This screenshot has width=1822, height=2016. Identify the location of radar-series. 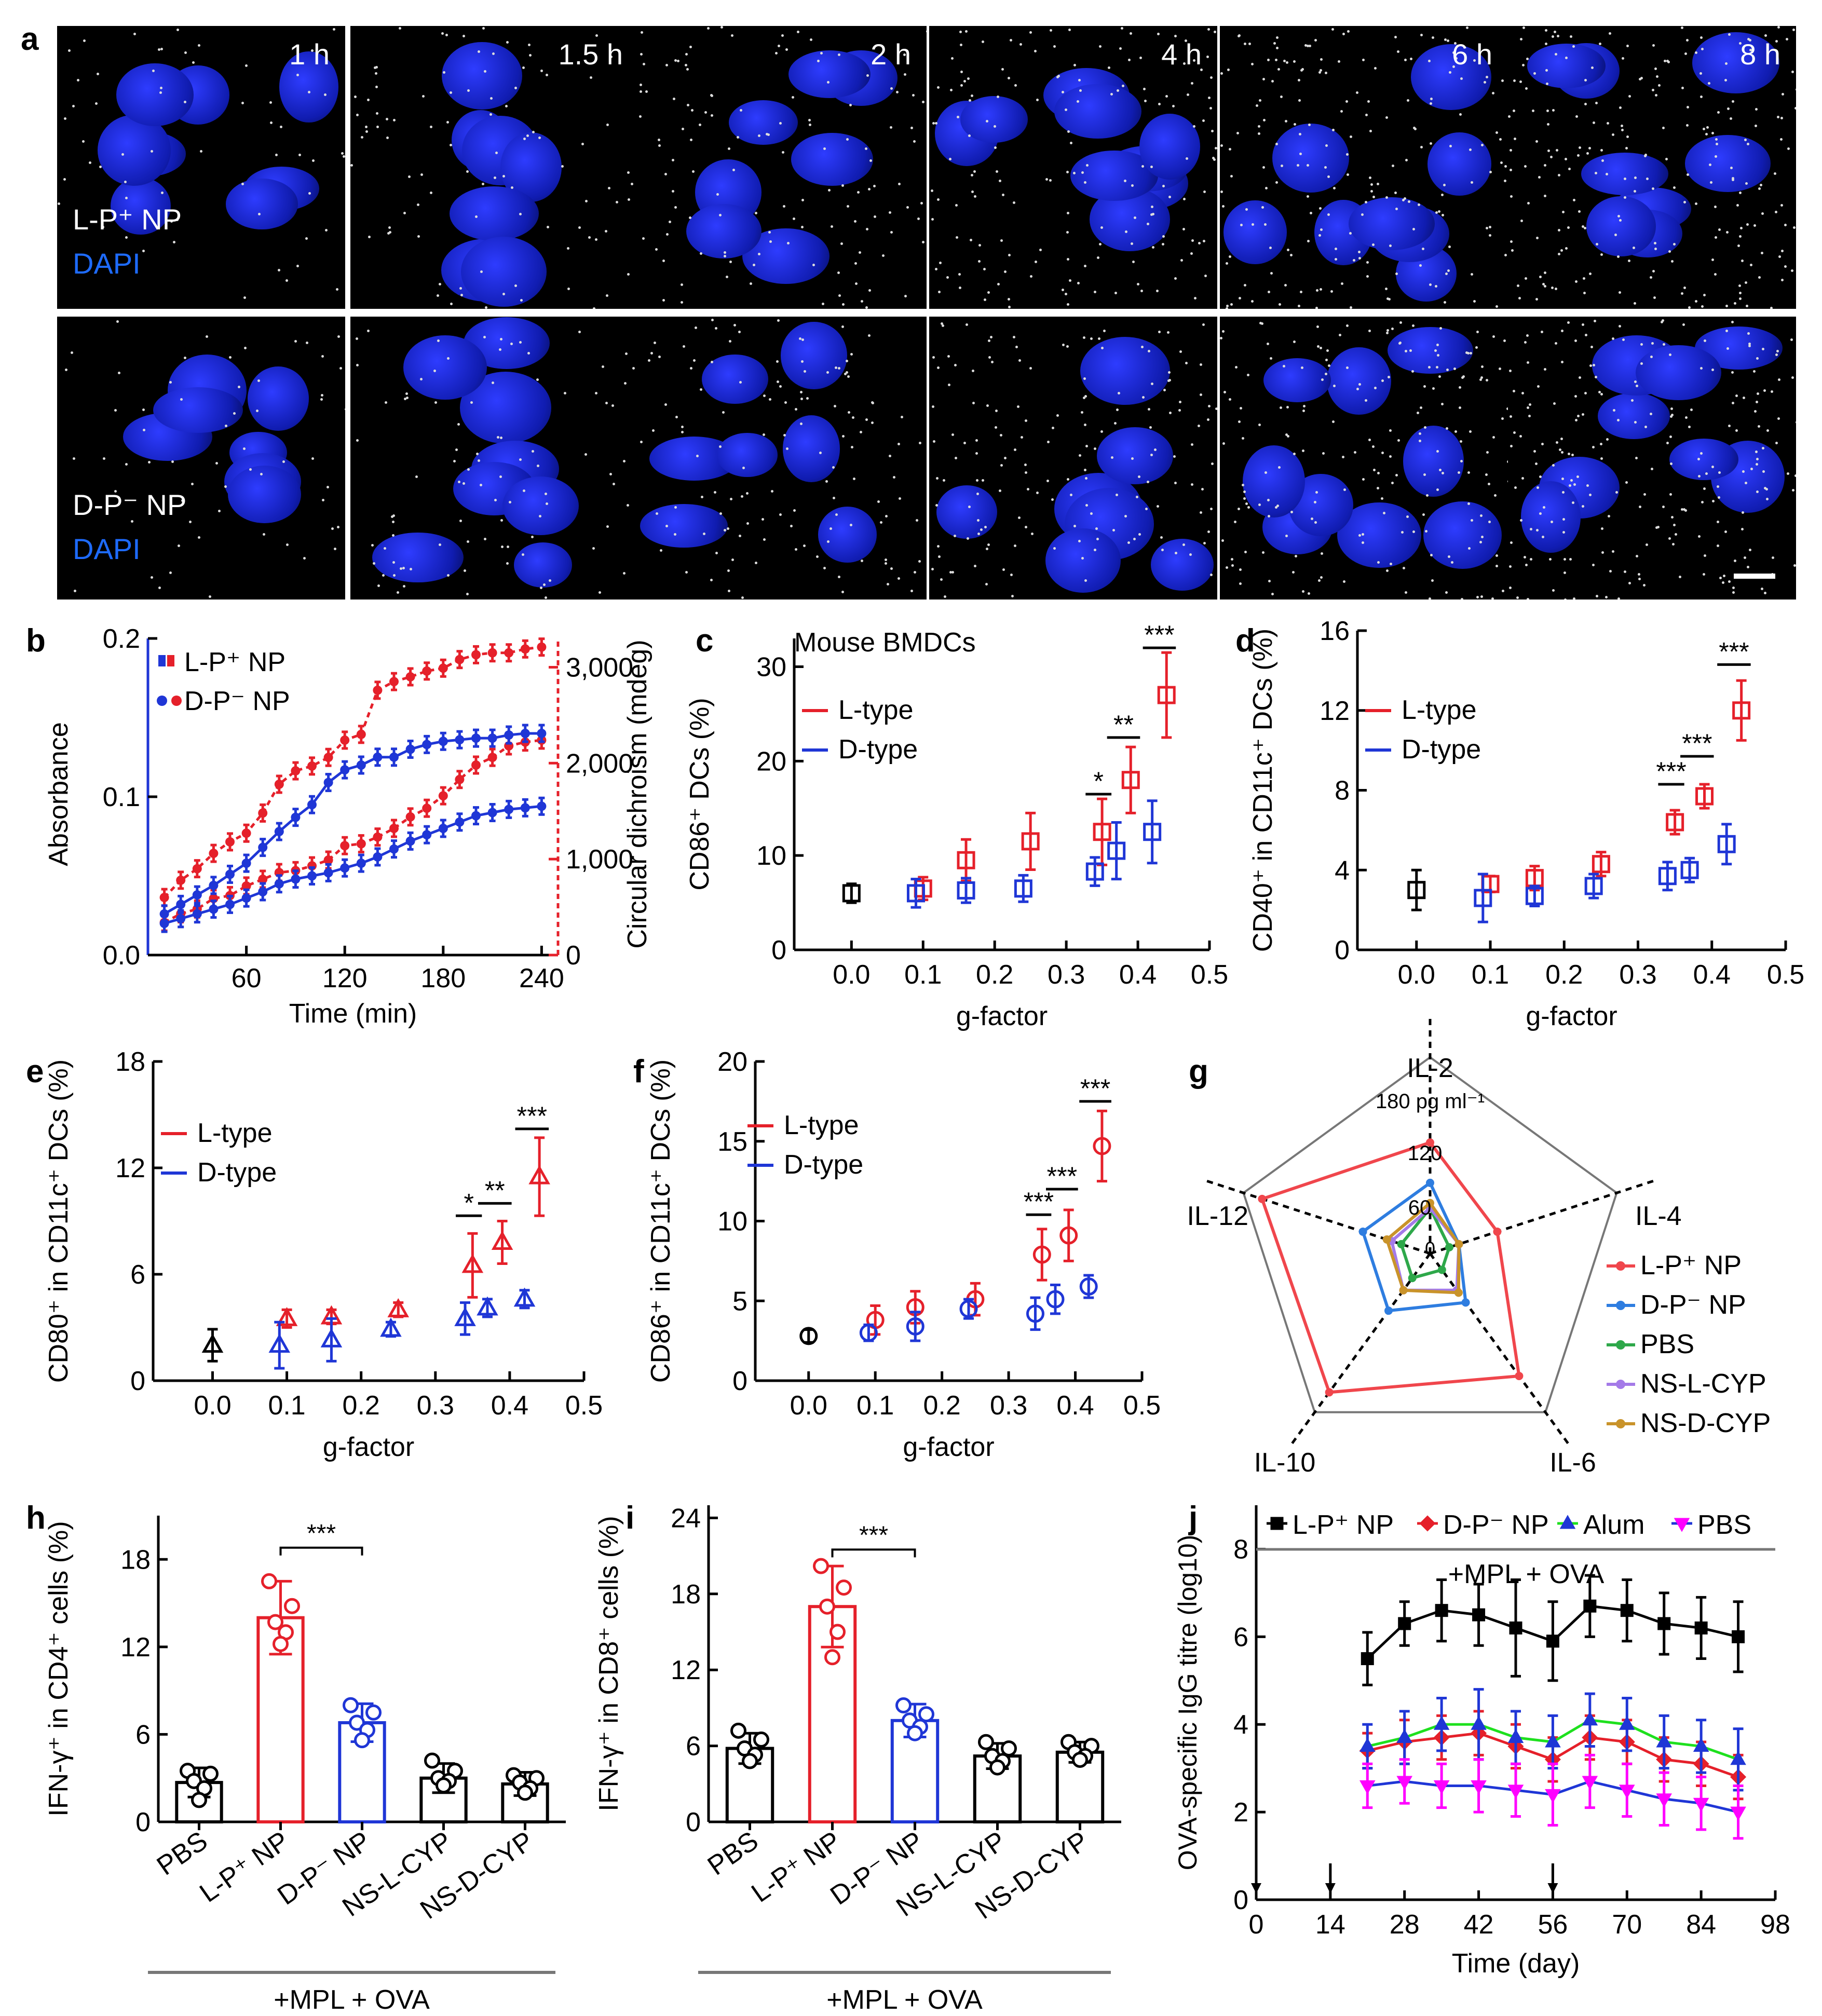
(1425, 1242).